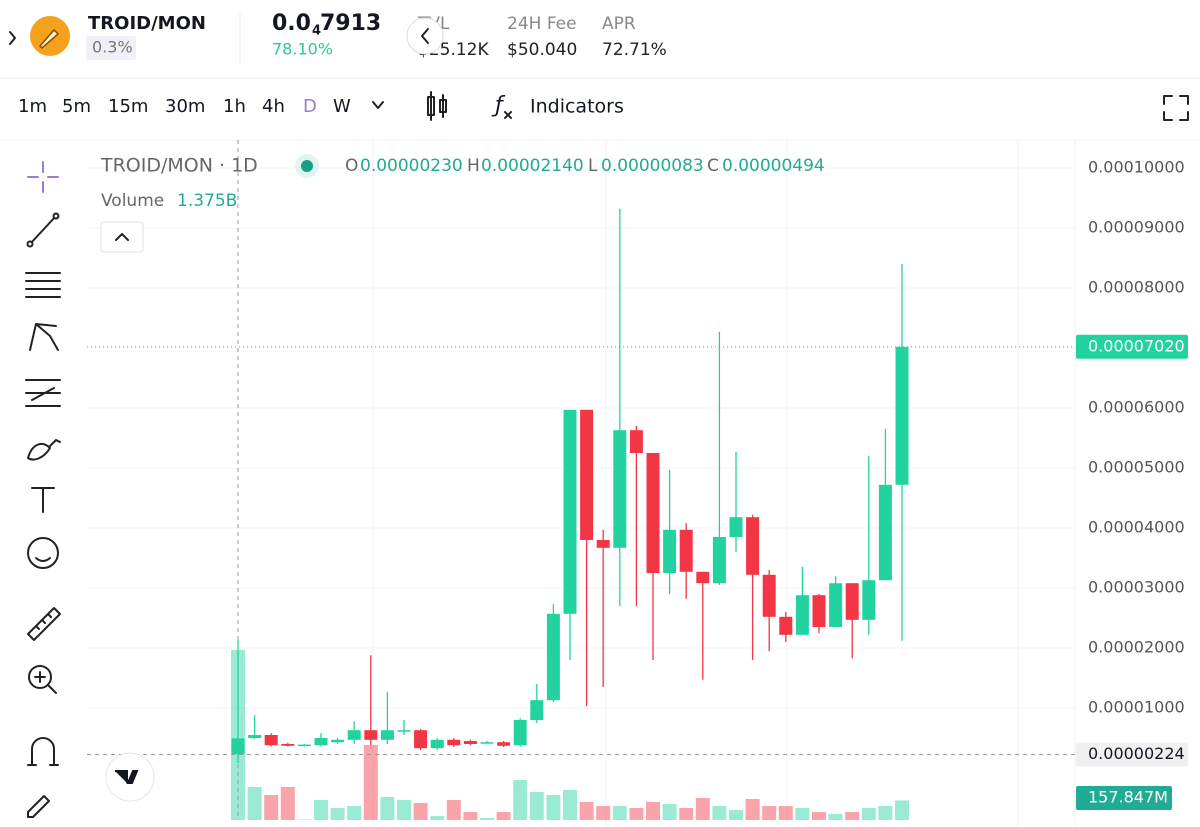  What do you see at coordinates (1136, 227) in the screenshot?
I see `y-tick-label: 0.00009000` at bounding box center [1136, 227].